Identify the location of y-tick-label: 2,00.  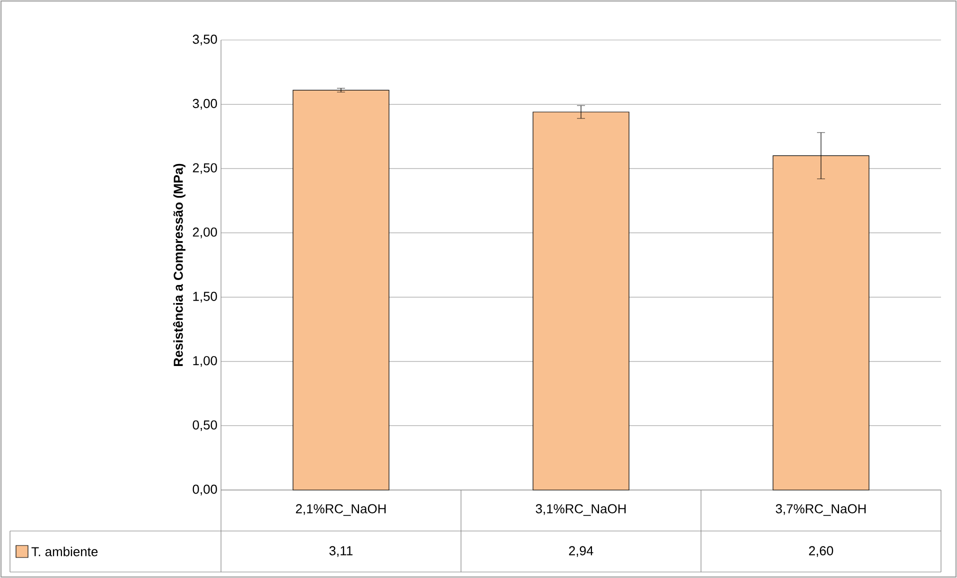
(204, 233).